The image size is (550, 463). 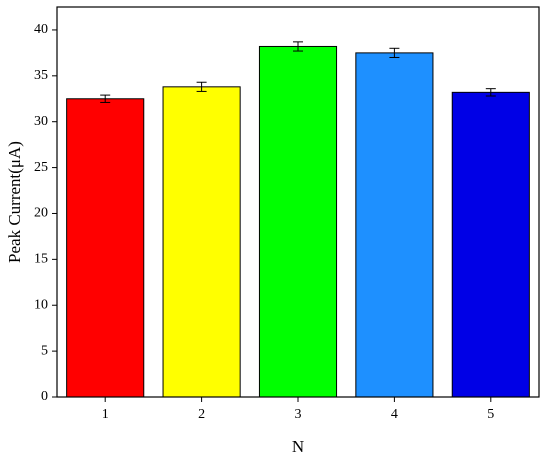 I want to click on x-tick-label: 1, so click(x=105, y=414).